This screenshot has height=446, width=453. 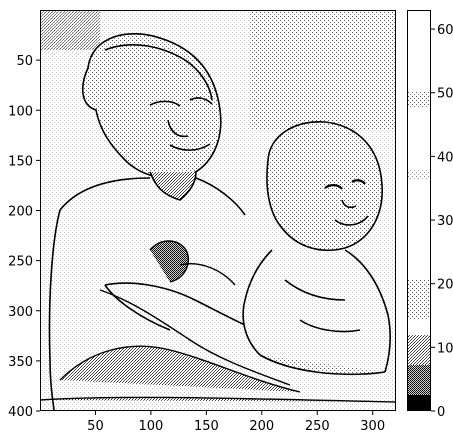 I want to click on y-tick-label: 100, so click(x=20, y=111).